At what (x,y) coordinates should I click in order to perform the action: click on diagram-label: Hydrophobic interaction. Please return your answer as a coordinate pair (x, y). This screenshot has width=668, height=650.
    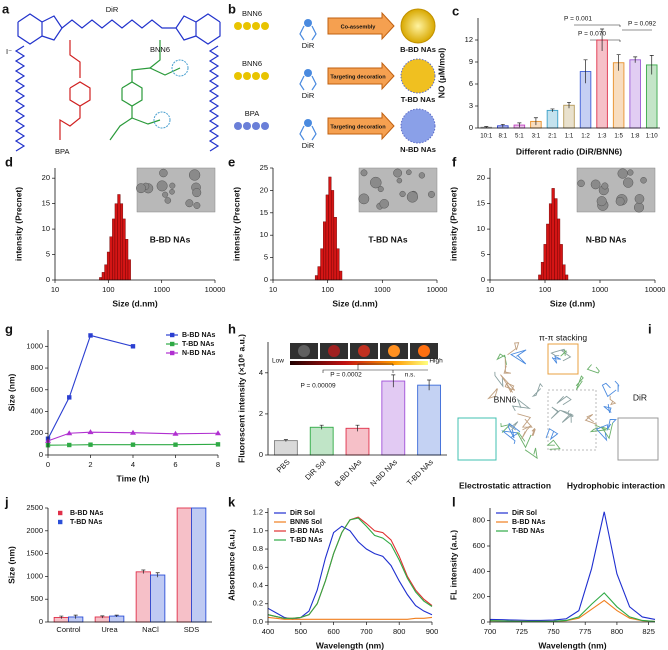
    Looking at the image, I should click on (616, 485).